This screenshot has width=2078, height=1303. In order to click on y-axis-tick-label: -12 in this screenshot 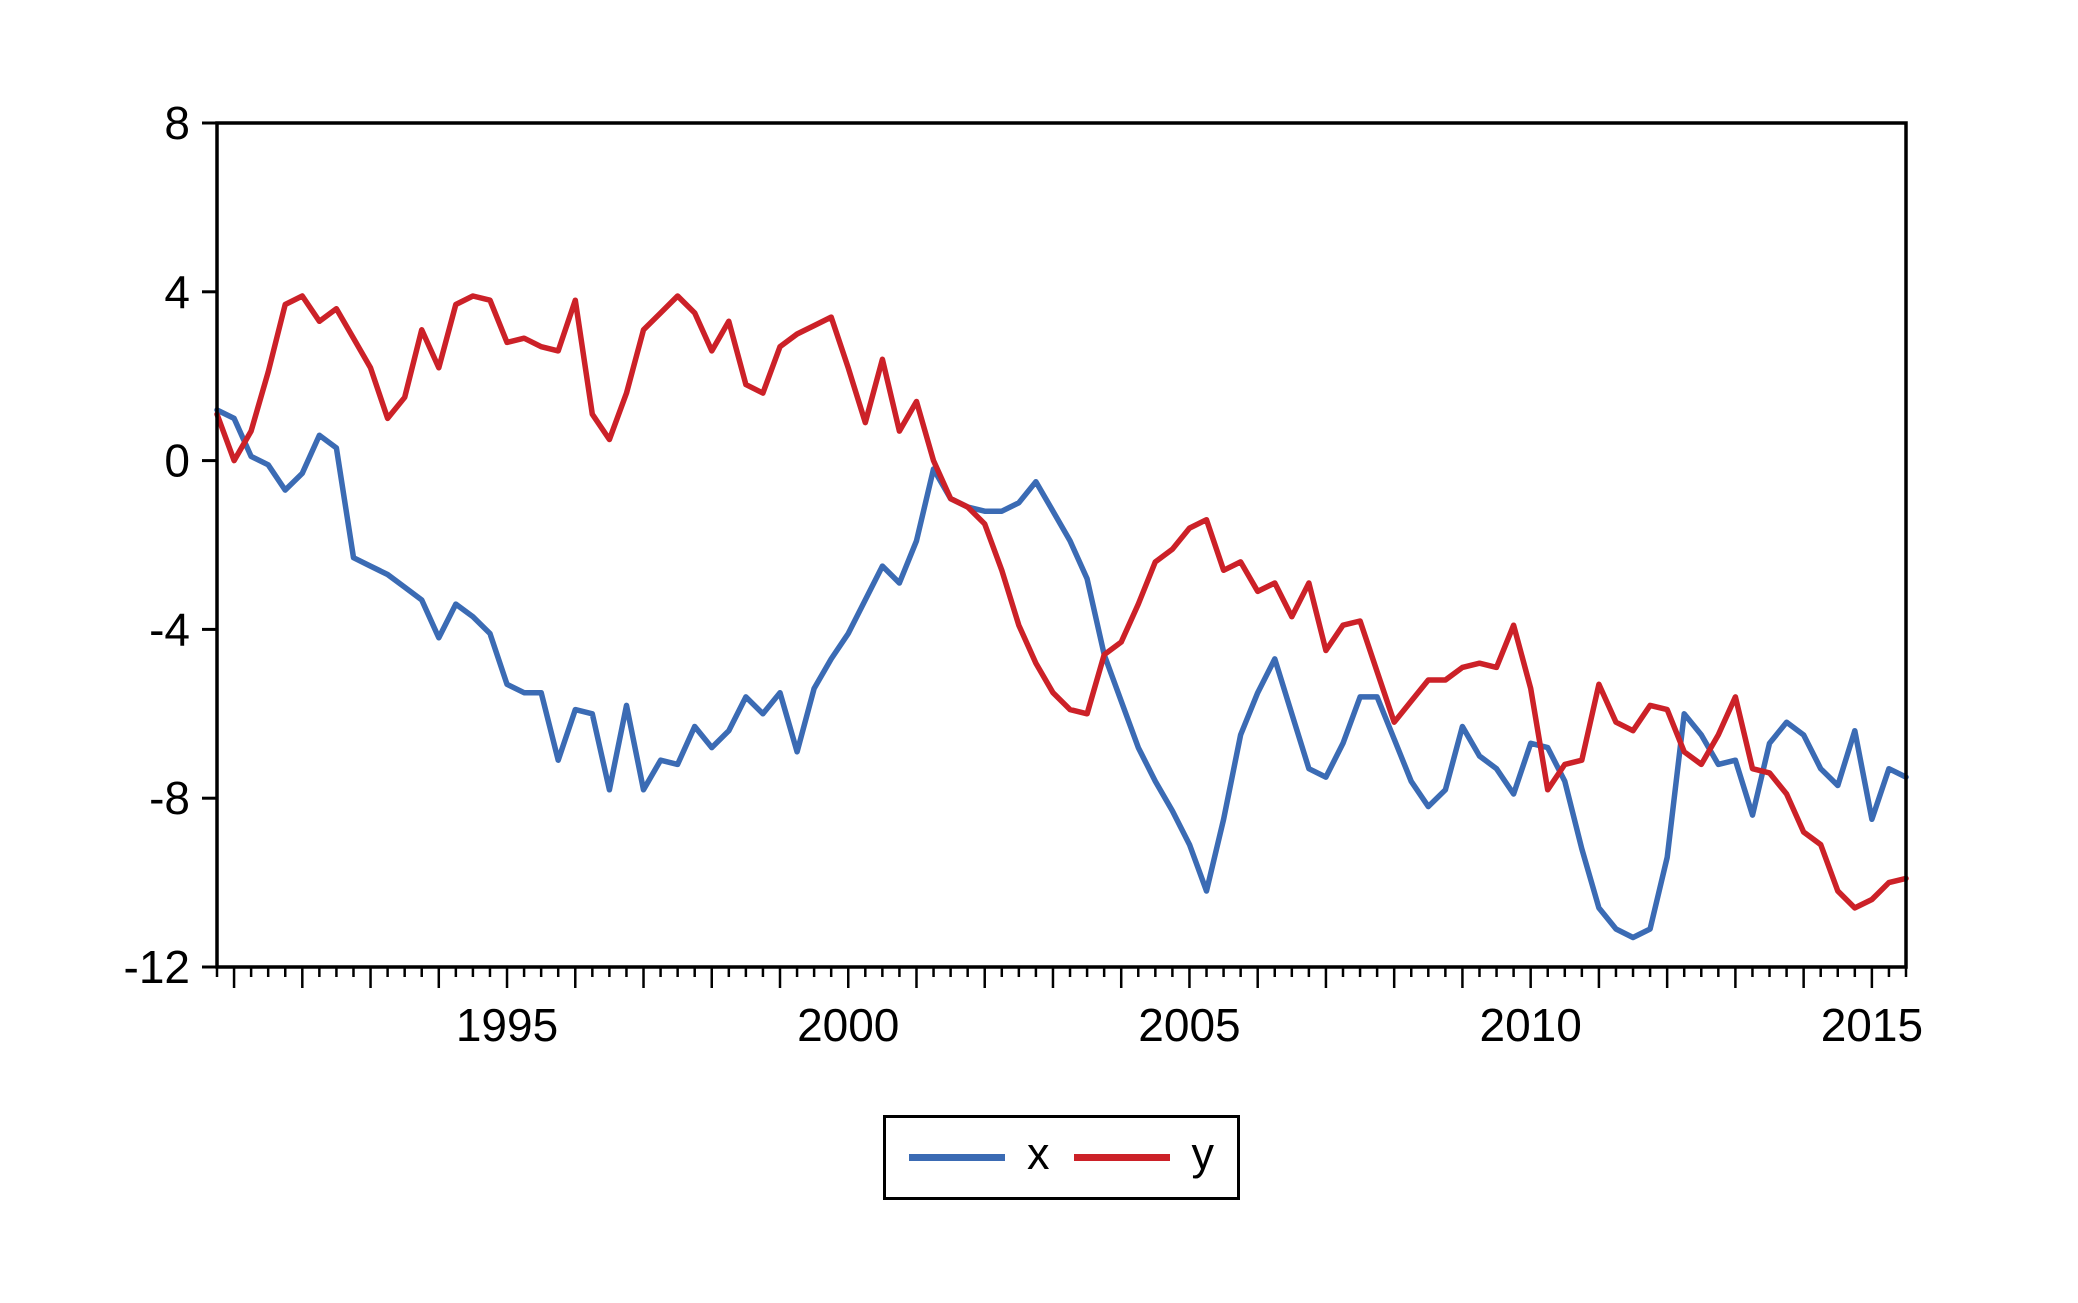, I will do `click(157, 967)`.